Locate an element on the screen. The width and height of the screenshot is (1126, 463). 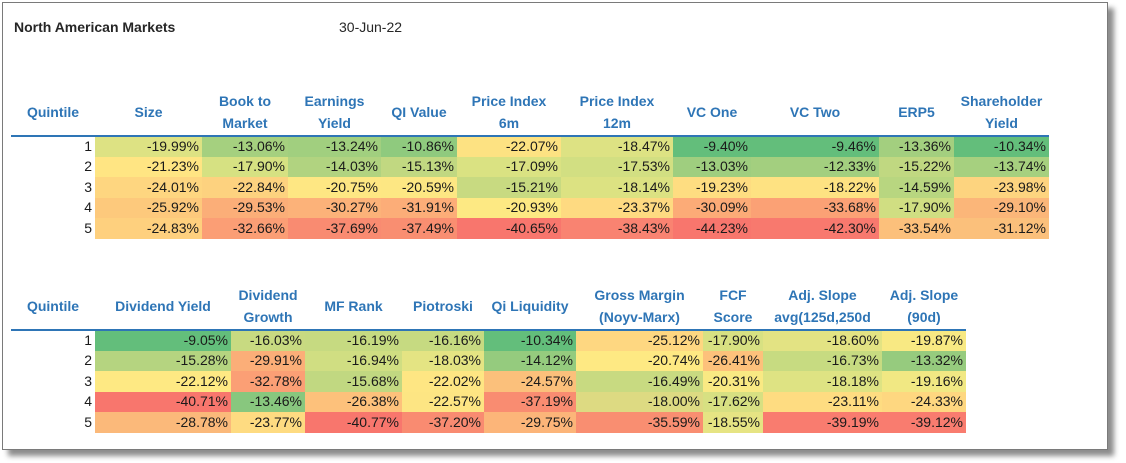
value-cell: -23.77% is located at coordinates (268, 422).